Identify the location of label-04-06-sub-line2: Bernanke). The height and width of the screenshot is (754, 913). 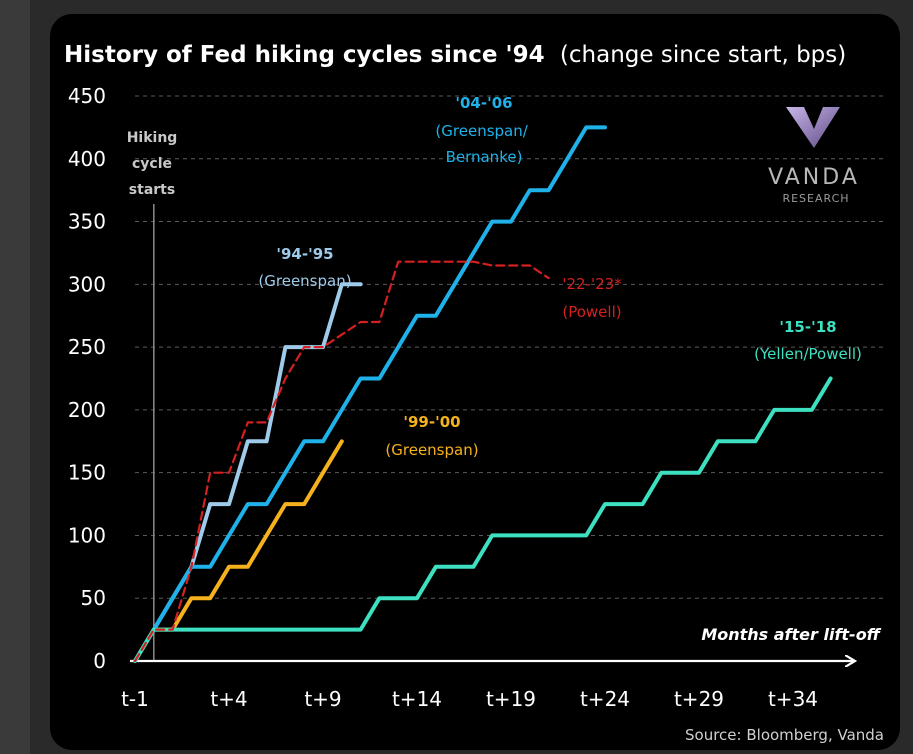
(484, 157).